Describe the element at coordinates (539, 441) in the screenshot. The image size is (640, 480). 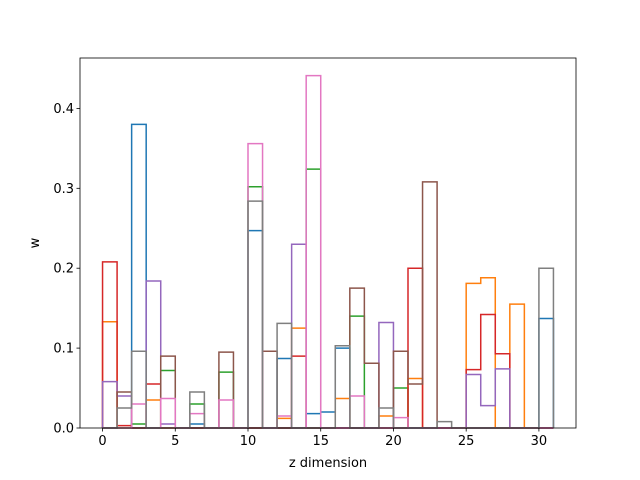
I see `x-tick-label: 30` at that location.